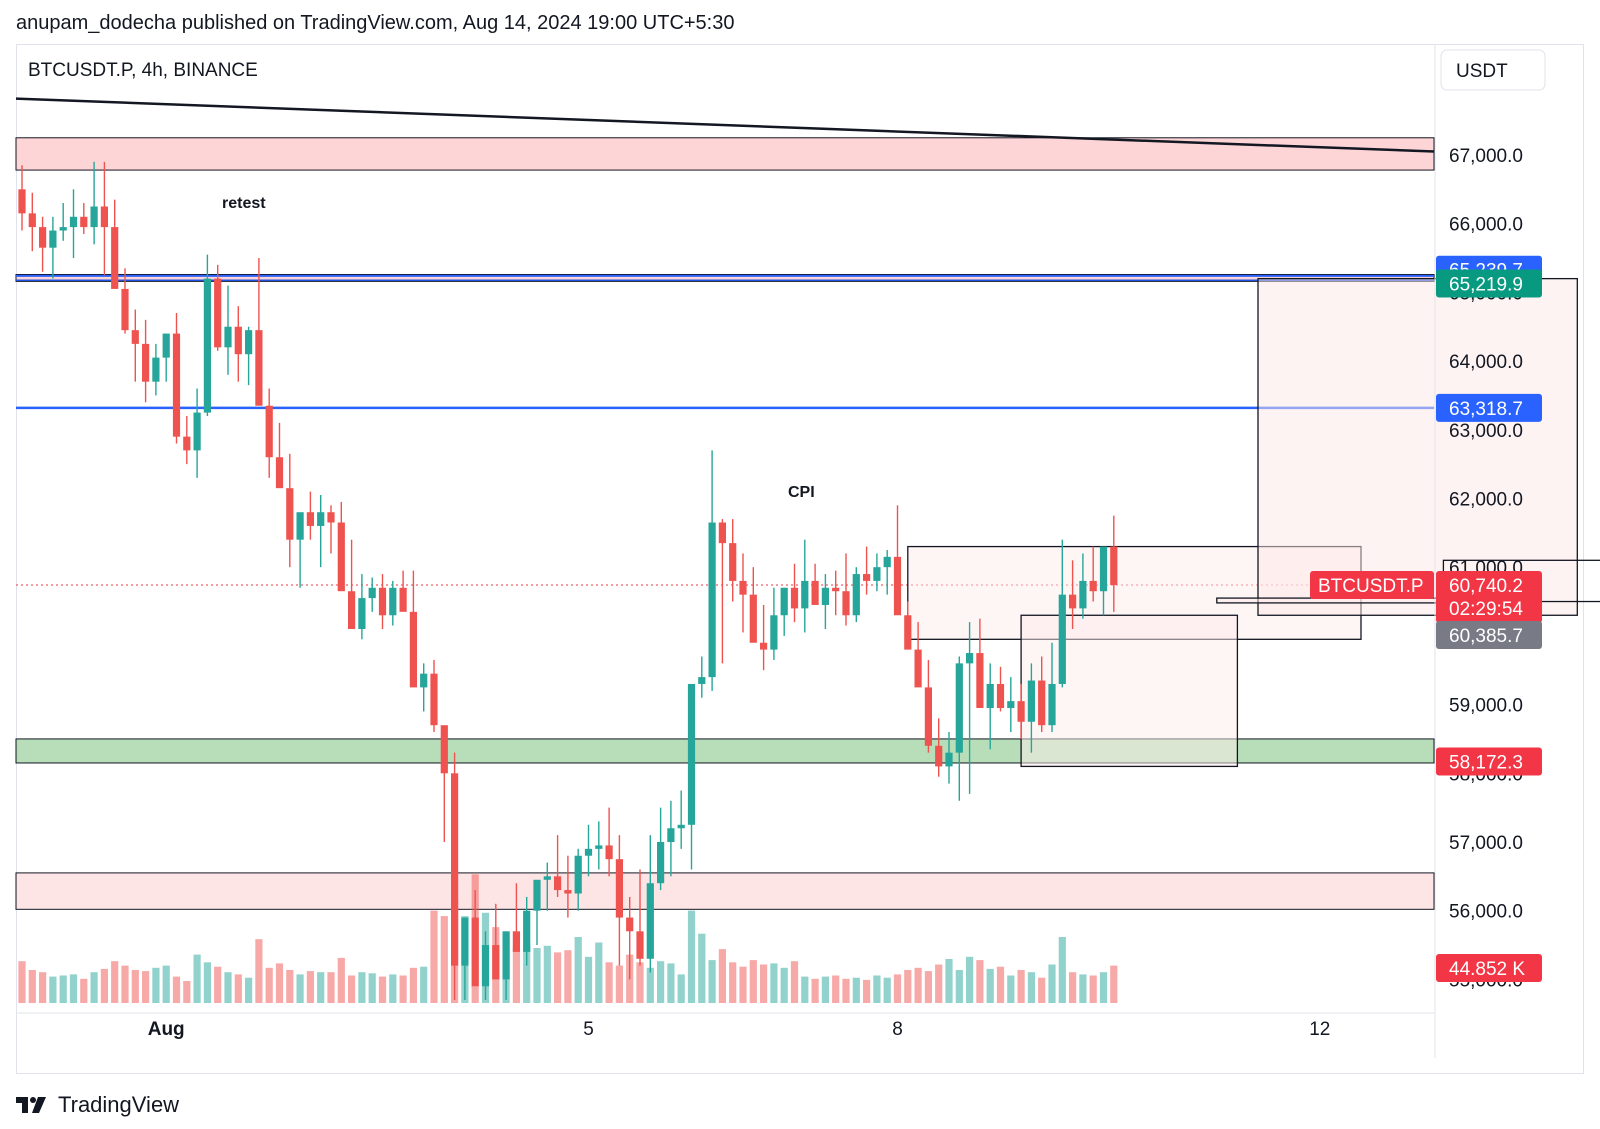  What do you see at coordinates (97, 1105) in the screenshot?
I see `footer-brand: TradingView` at bounding box center [97, 1105].